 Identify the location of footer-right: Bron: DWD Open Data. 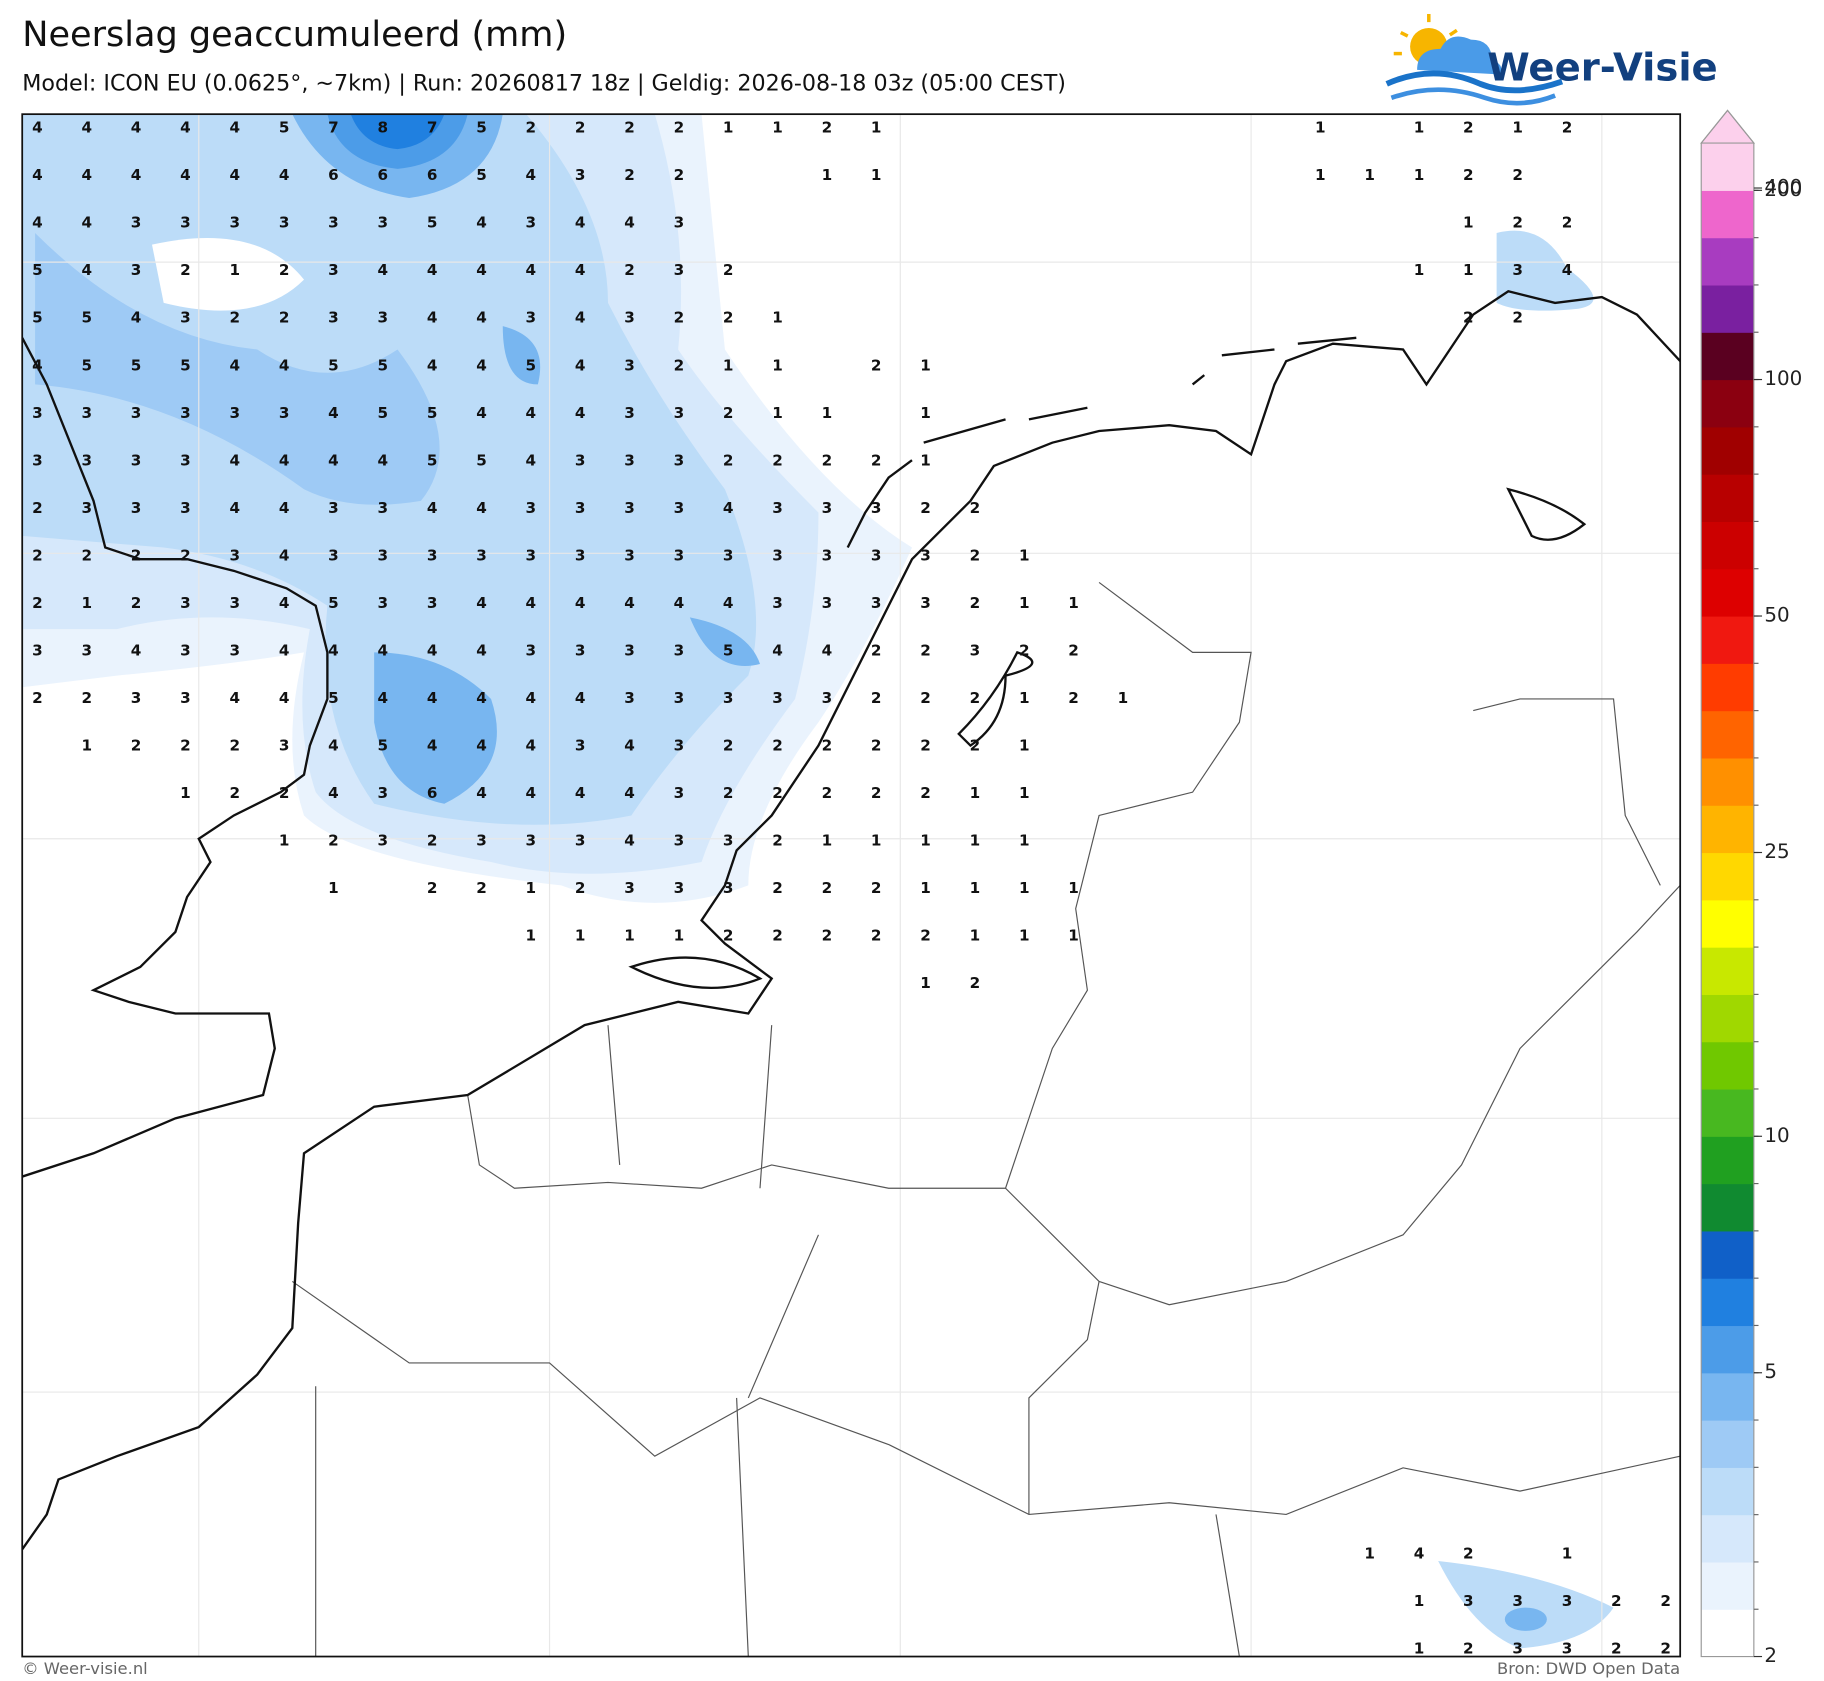
(1588, 1668).